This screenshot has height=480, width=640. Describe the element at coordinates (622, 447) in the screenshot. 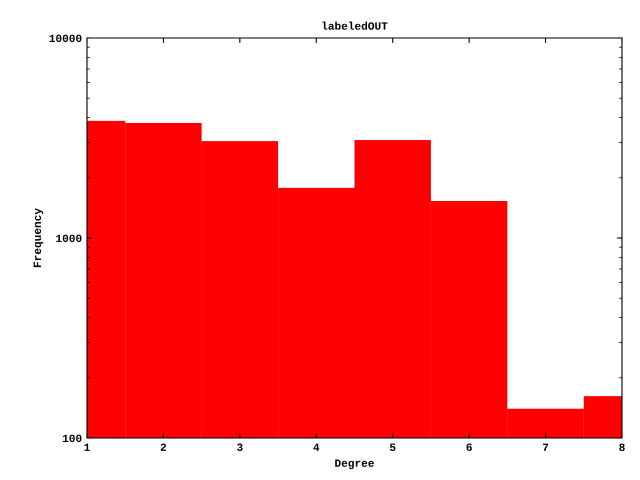

I see `x-tick-label: 8` at that location.